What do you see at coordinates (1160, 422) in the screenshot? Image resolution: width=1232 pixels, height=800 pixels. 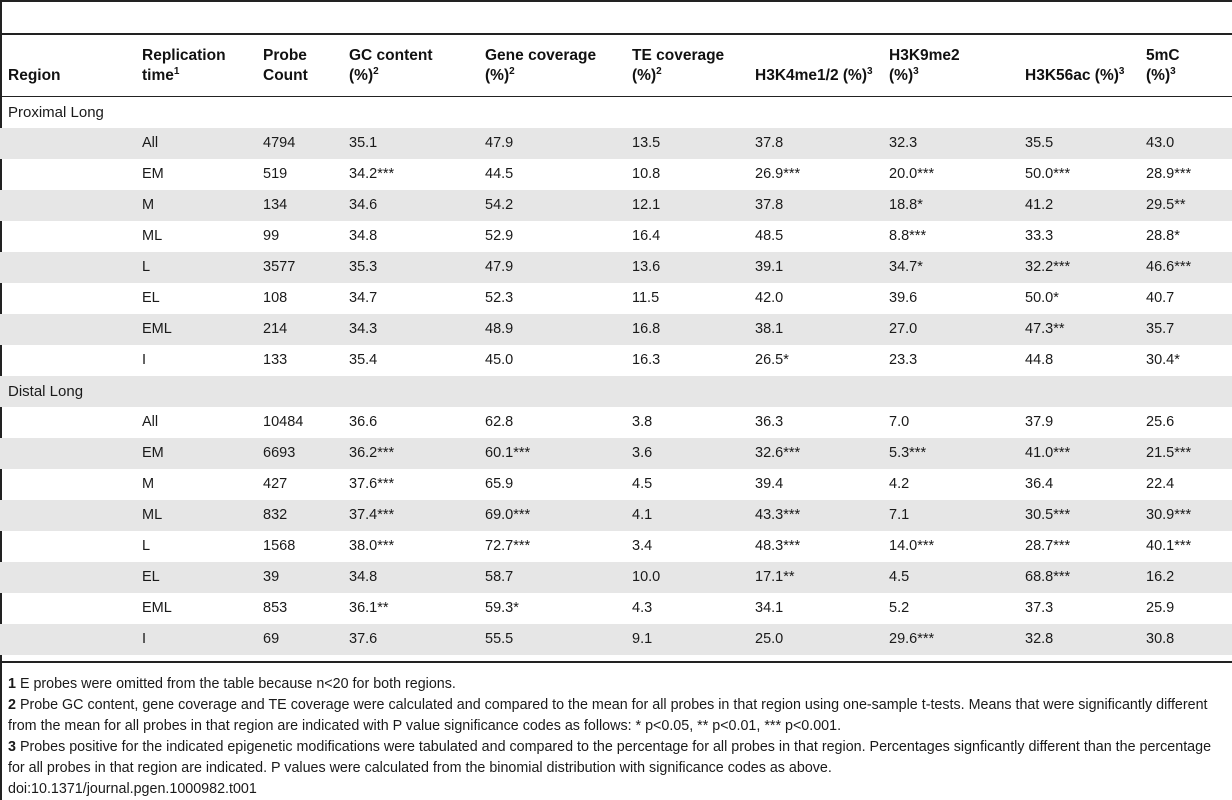 I see `cell-5mc: 25.6` at bounding box center [1160, 422].